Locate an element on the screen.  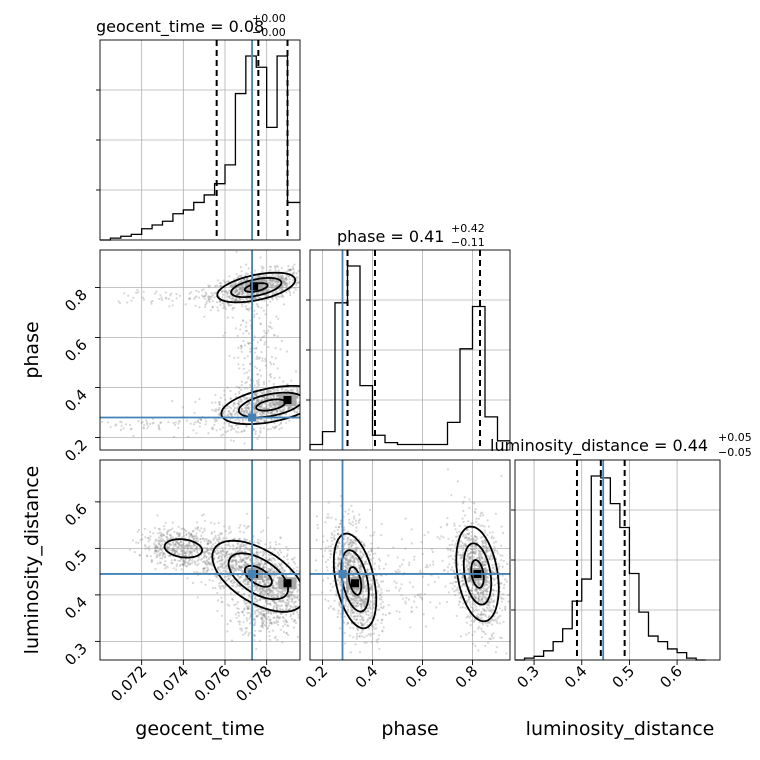
title-phase: phase = 0.41 +0.42 −0.11 is located at coordinates (411, 235).